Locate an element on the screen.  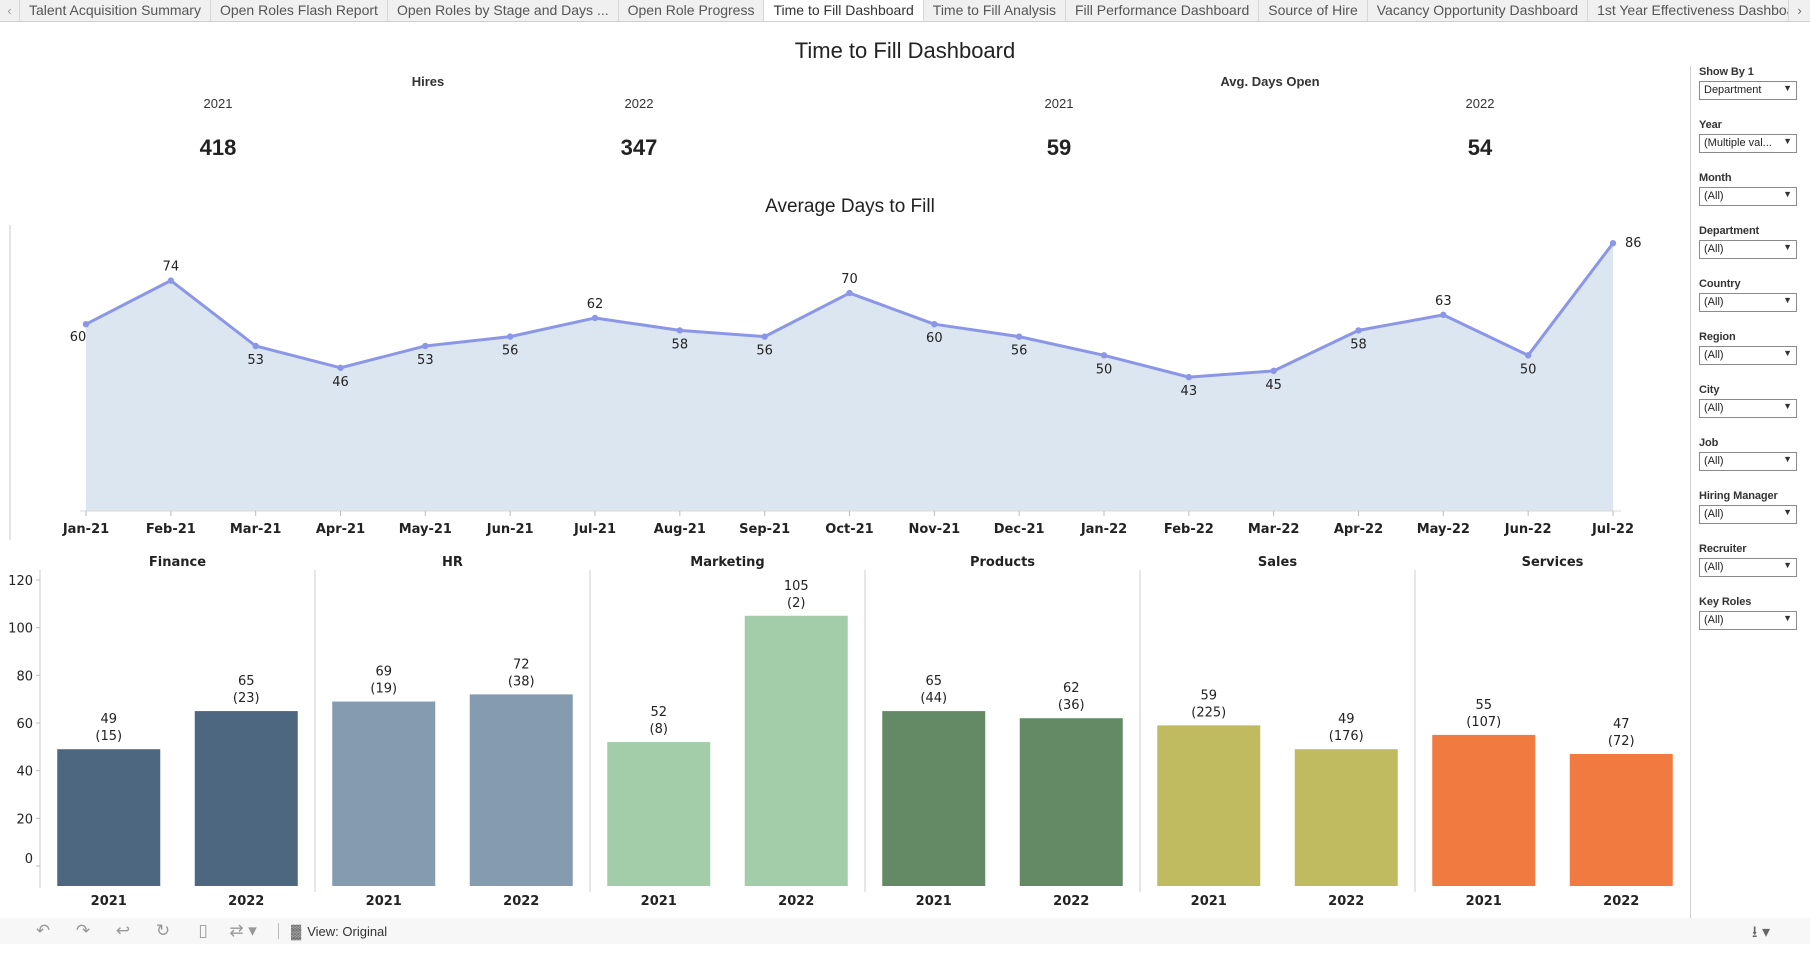
tab-time-to-fill-analysis: Time to Fill Analysis is located at coordinates (995, 10).